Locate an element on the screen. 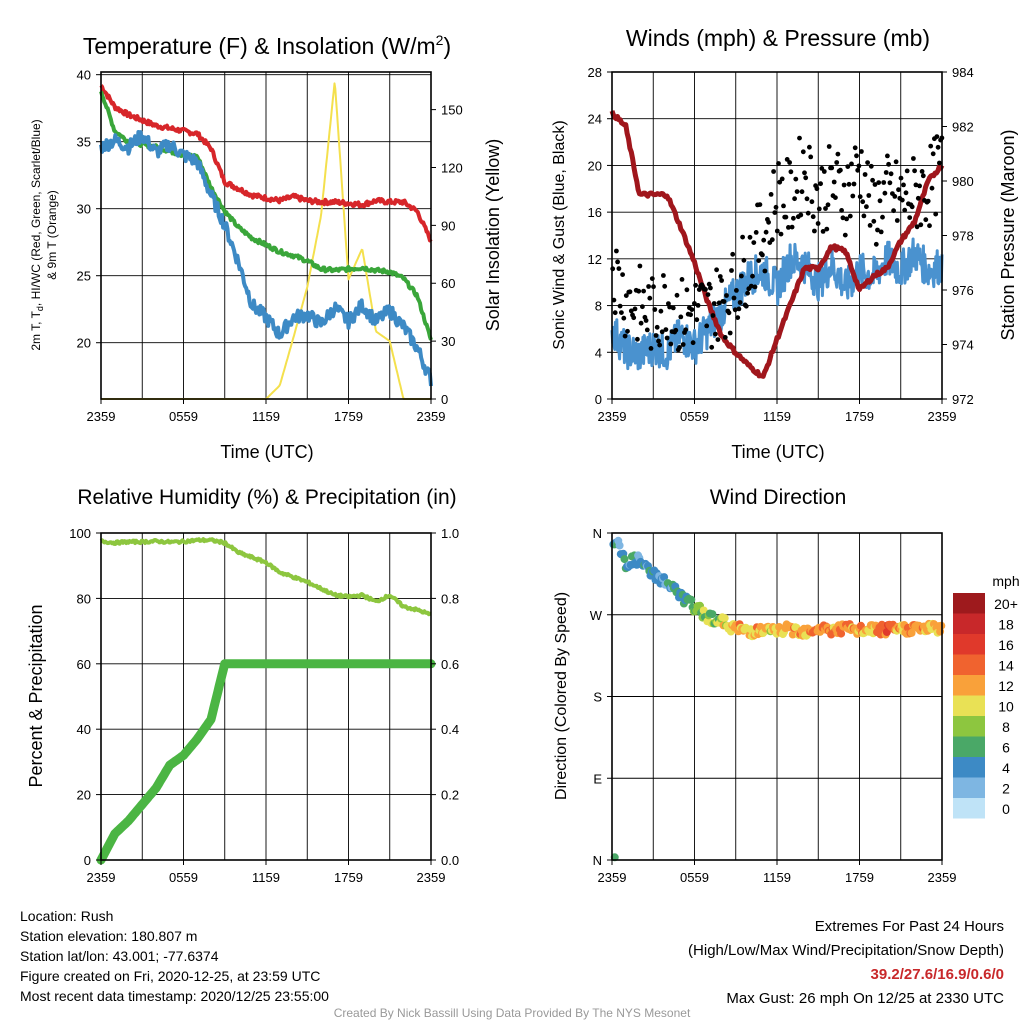  y-tick-label: 35 is located at coordinates (84, 142).